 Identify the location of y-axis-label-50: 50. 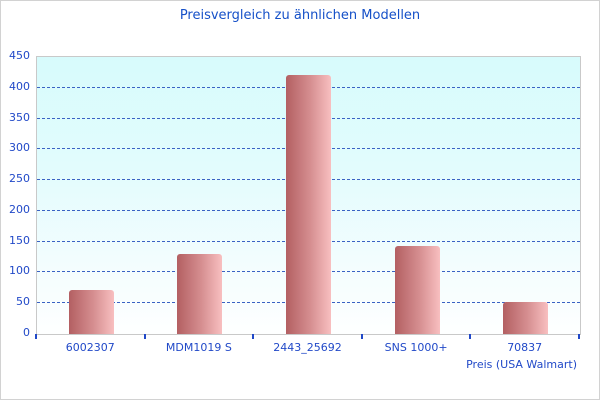
(23, 302).